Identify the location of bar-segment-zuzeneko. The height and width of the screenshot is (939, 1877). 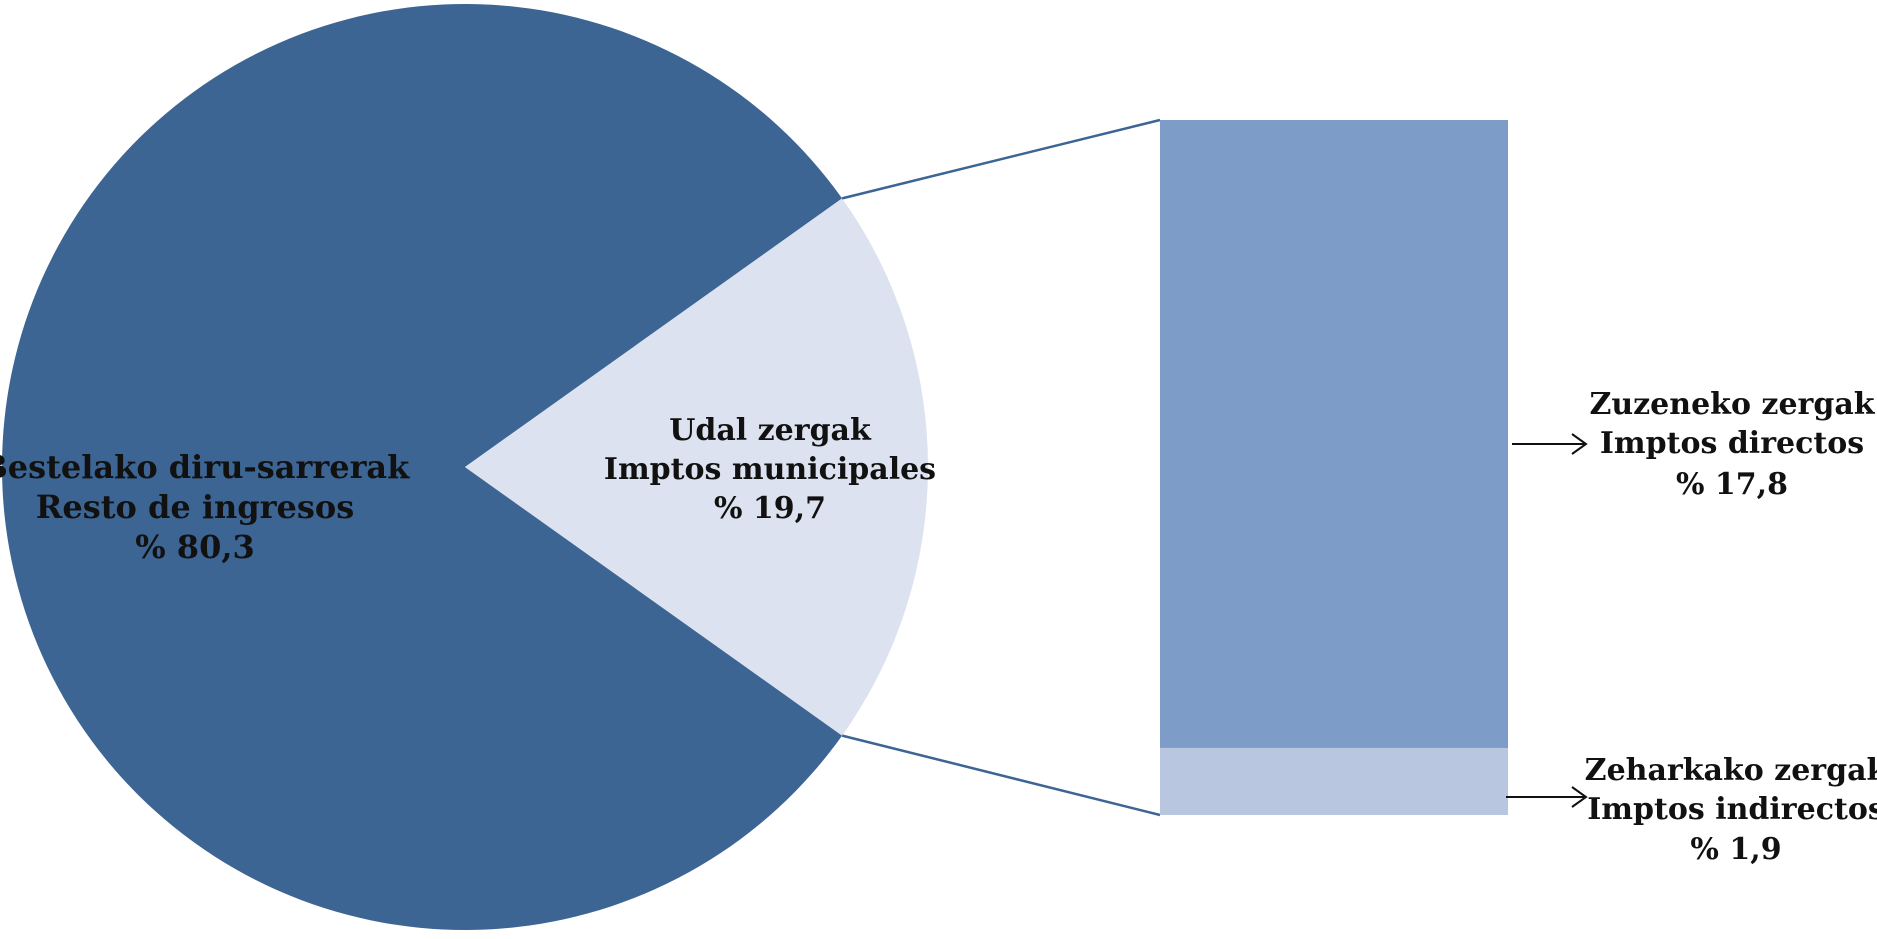
(1334, 434).